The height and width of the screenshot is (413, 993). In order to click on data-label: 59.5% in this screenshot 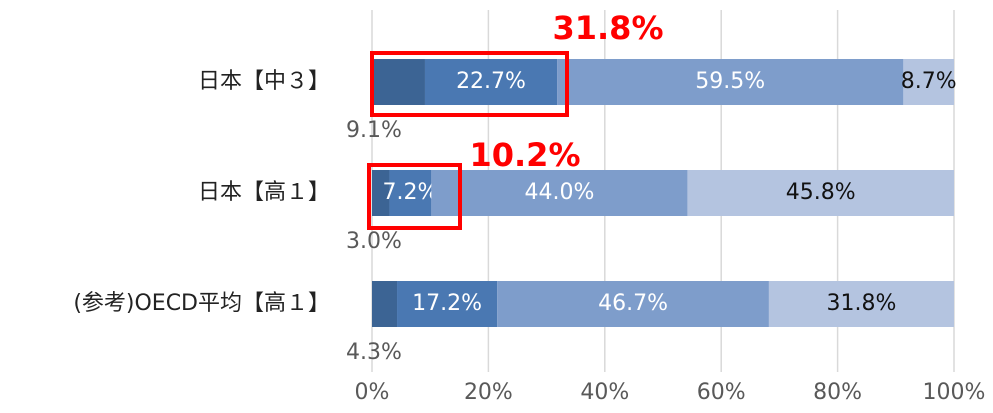, I will do `click(730, 81)`.